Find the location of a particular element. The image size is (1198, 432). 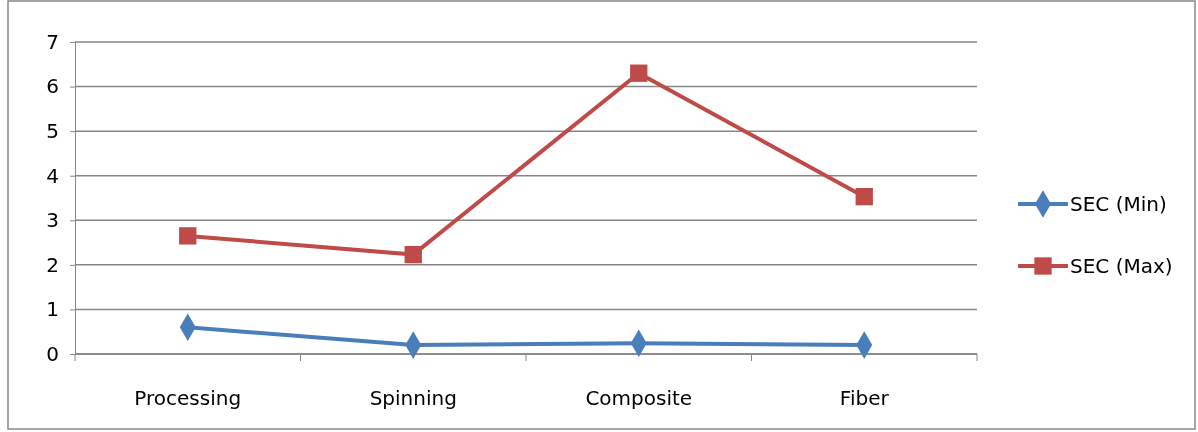

y-tick-label: 2 is located at coordinates (52, 264).